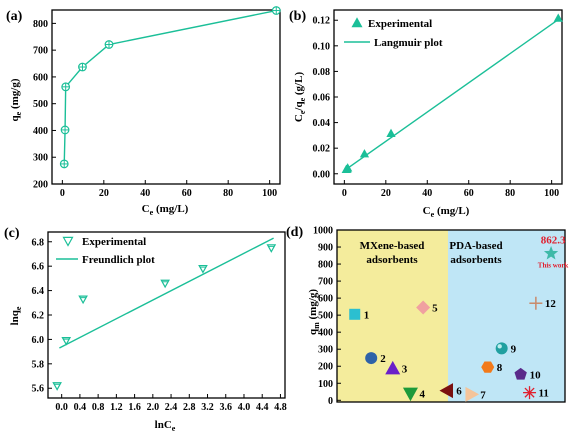 Image resolution: width=580 pixels, height=433 pixels. I want to click on marker-star, so click(551, 252).